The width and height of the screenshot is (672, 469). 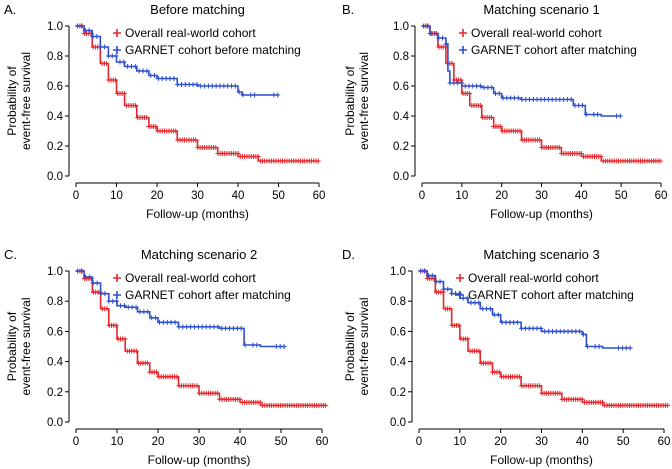 I want to click on x-tick-label: 0, so click(x=419, y=442).